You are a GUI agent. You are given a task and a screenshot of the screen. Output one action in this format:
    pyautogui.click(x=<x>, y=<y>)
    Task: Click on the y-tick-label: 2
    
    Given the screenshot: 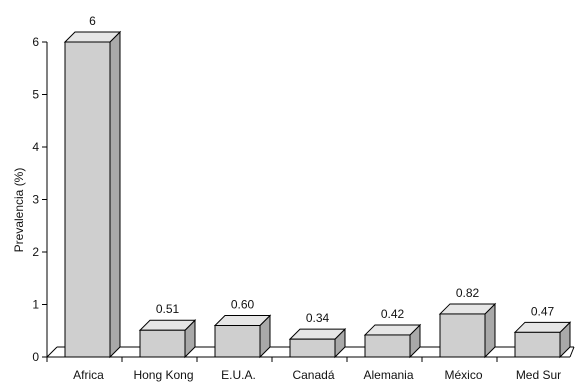 What is the action you would take?
    pyautogui.click(x=35, y=252)
    